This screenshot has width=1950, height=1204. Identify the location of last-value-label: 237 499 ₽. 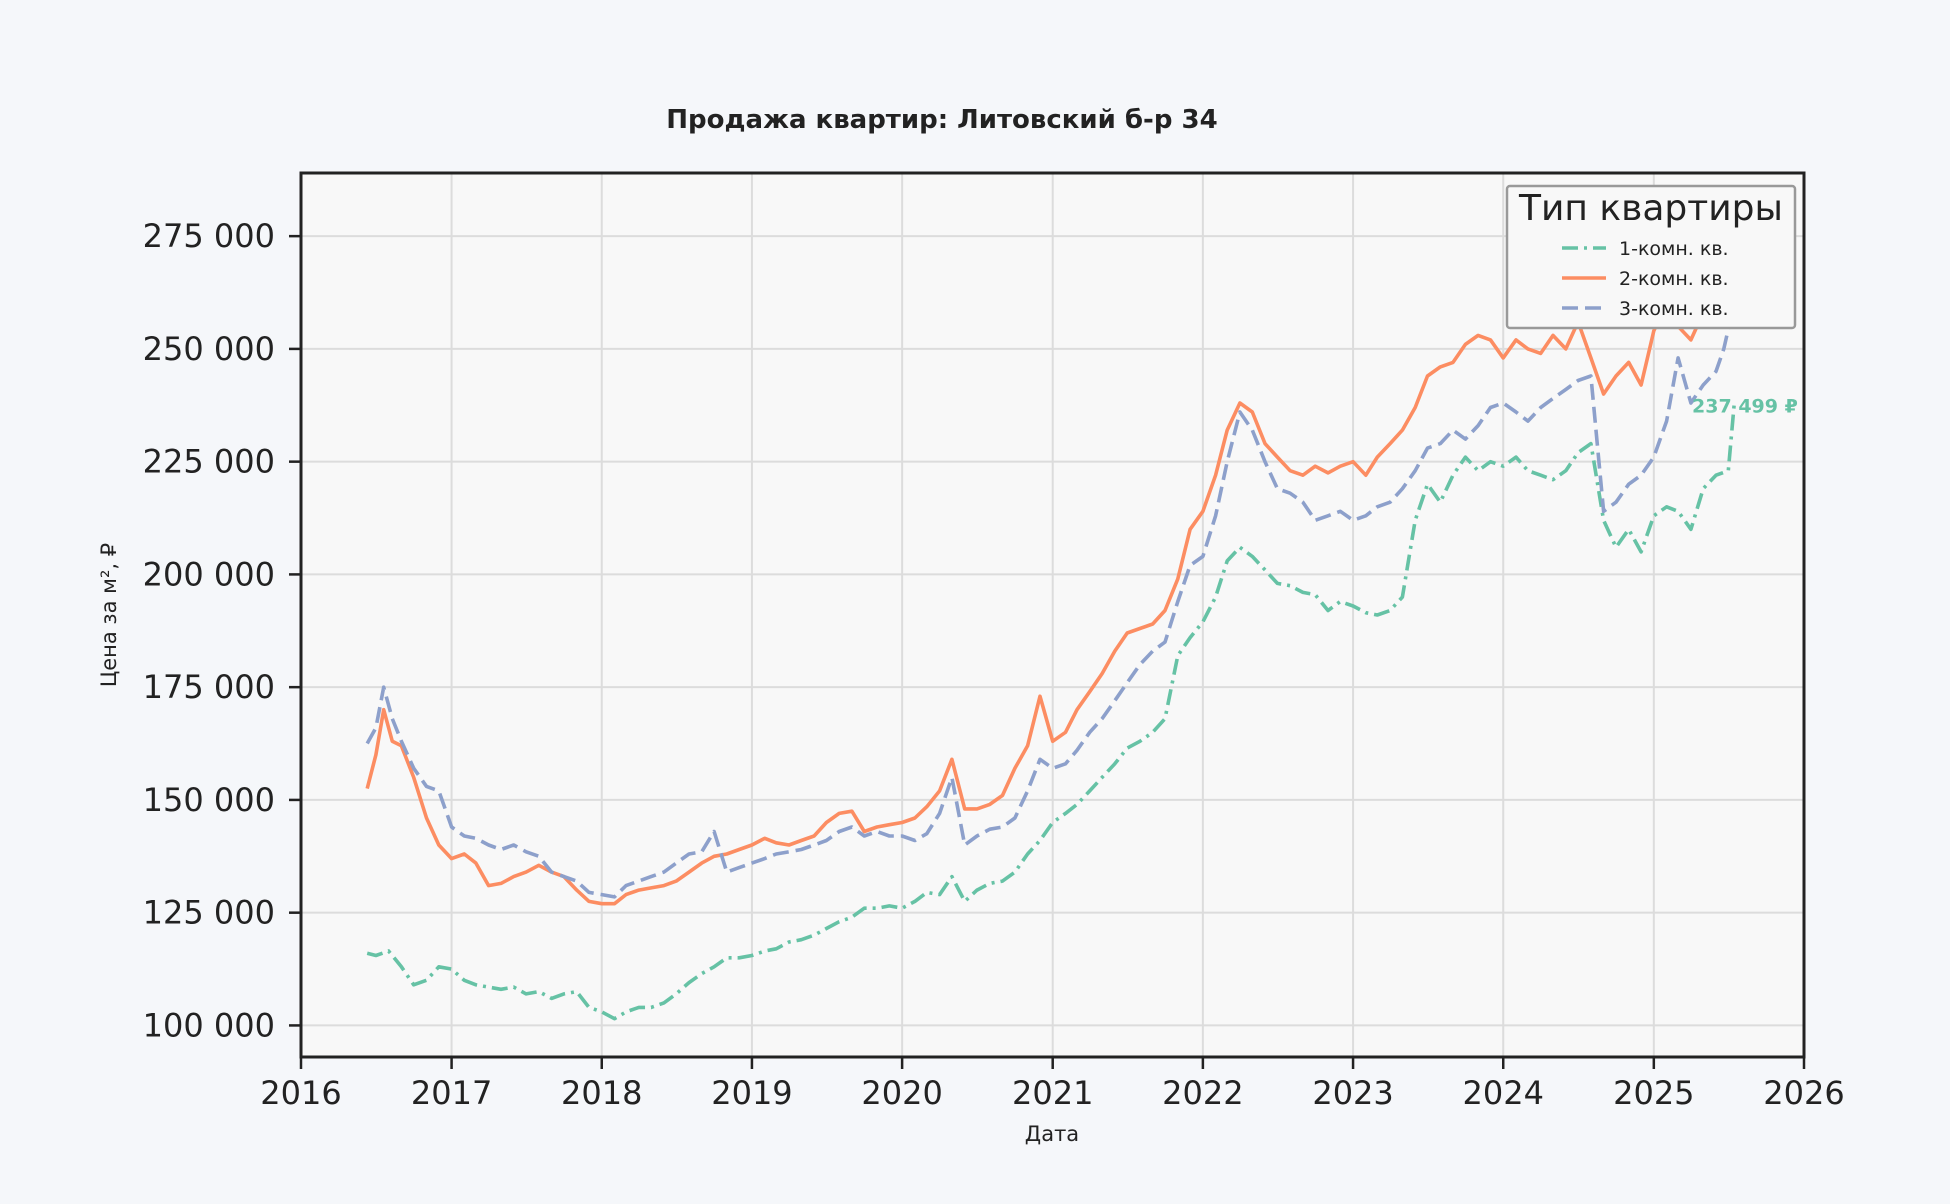
(1745, 406).